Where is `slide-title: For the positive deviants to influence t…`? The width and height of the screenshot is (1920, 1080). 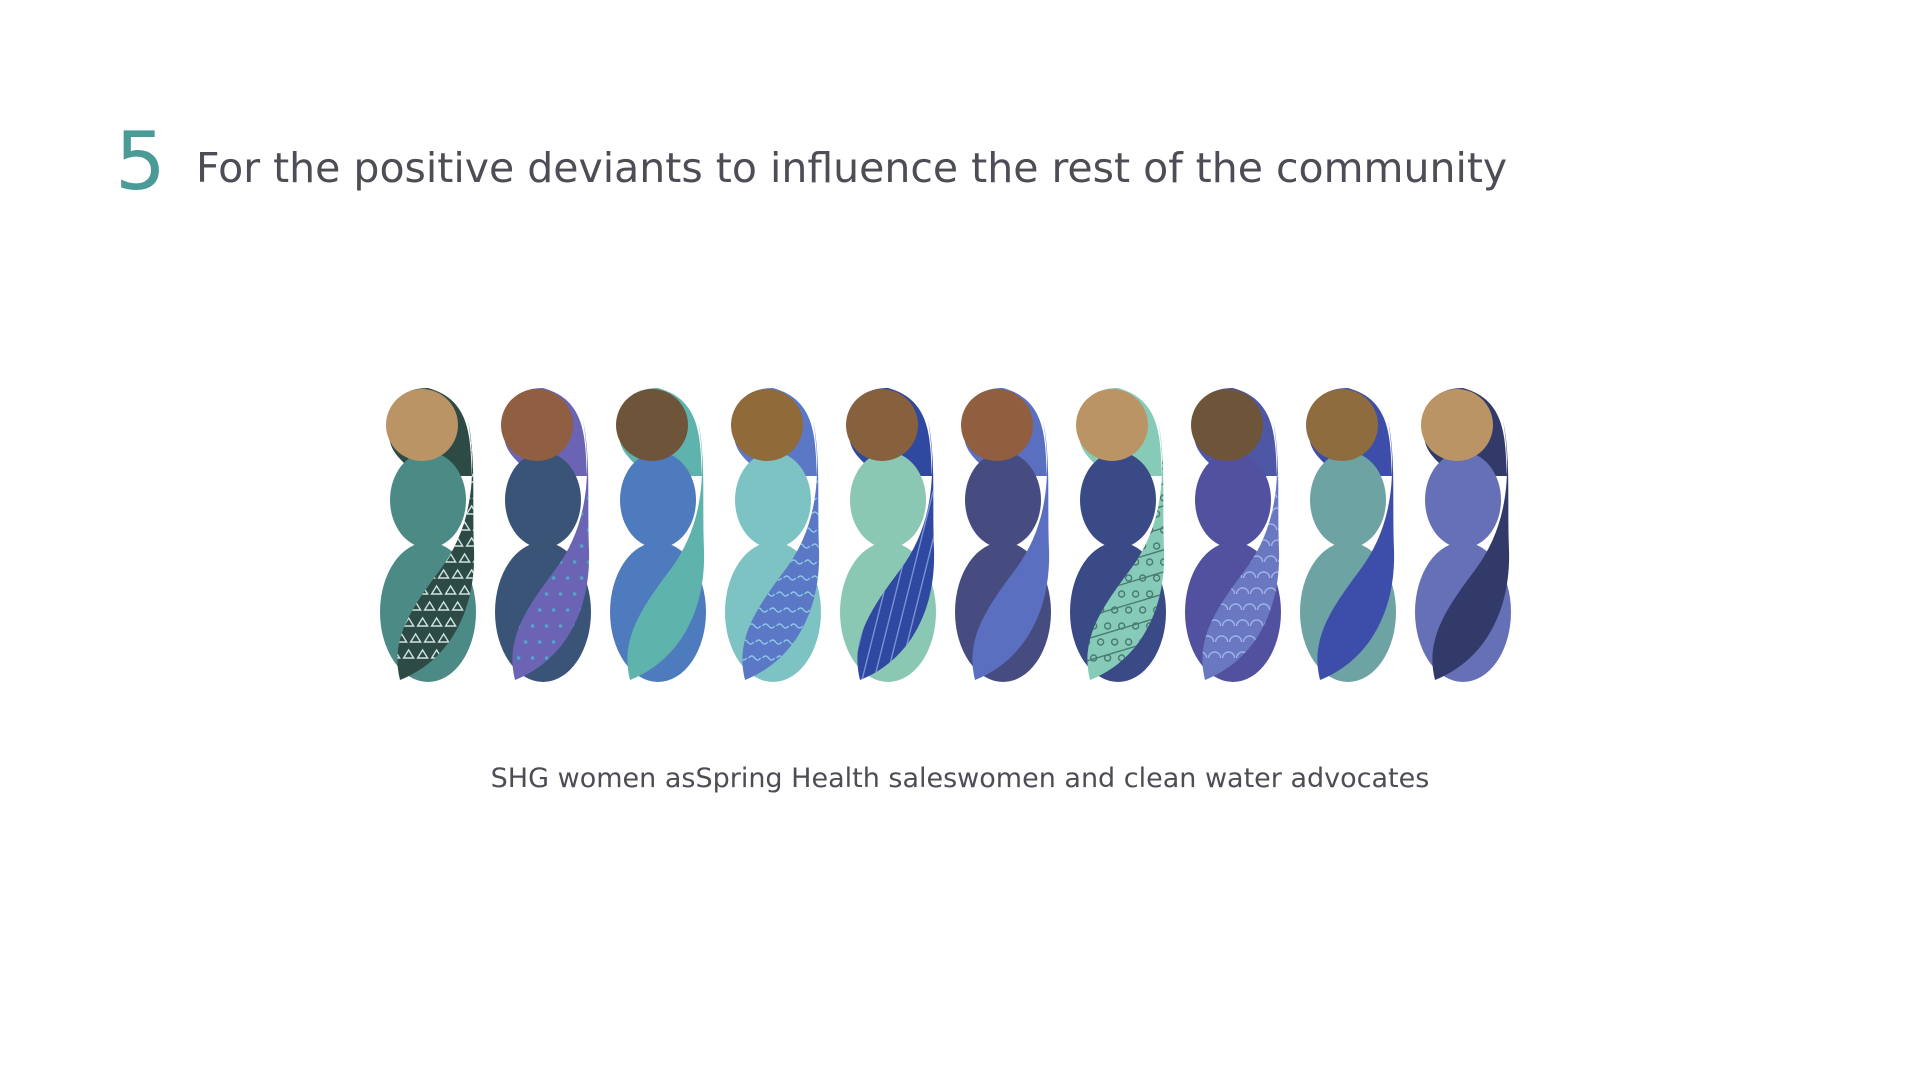 slide-title: For the positive deviants to influence t… is located at coordinates (852, 168).